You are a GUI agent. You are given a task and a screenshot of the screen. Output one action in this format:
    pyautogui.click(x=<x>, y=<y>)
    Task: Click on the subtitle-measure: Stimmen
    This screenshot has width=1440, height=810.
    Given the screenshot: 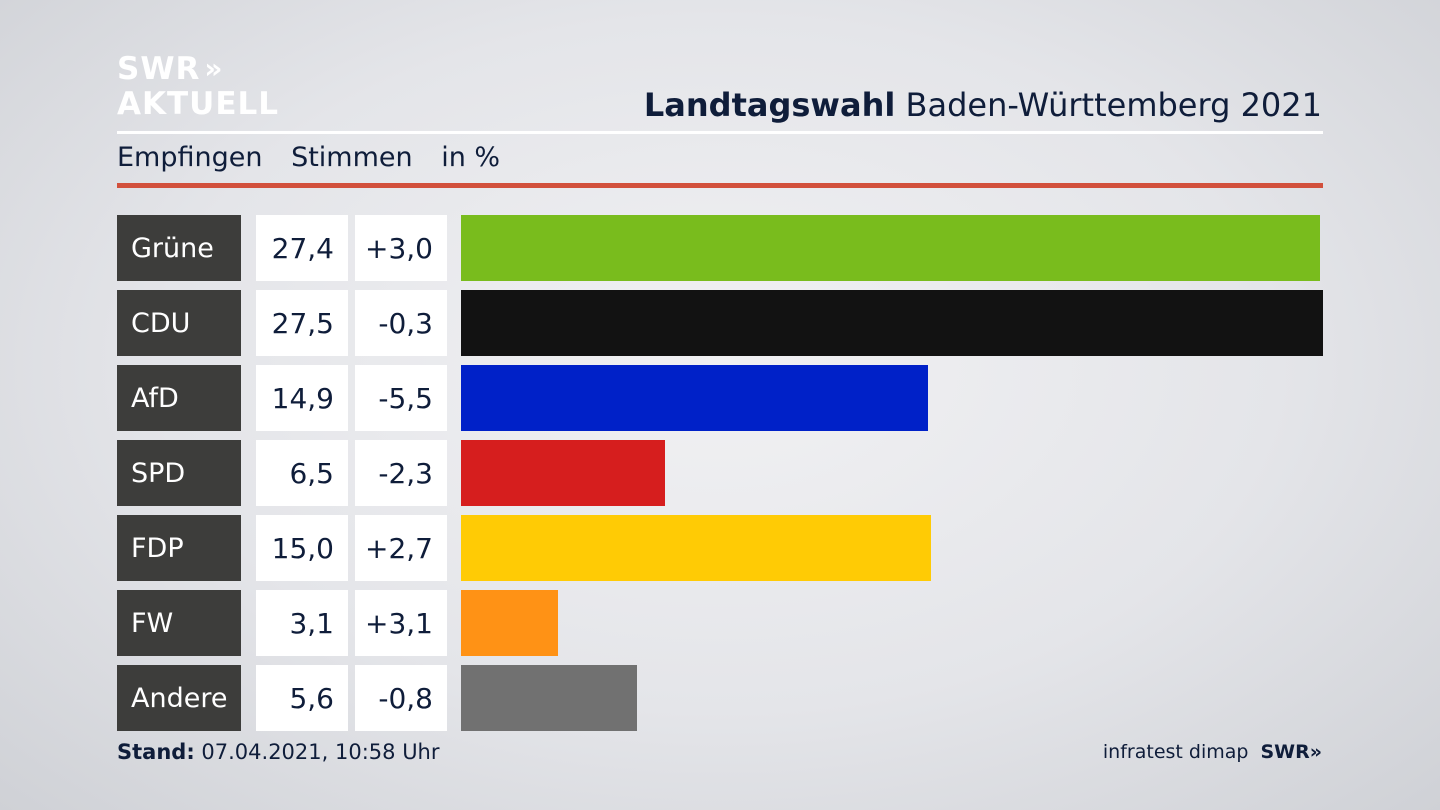 What is the action you would take?
    pyautogui.click(x=352, y=157)
    